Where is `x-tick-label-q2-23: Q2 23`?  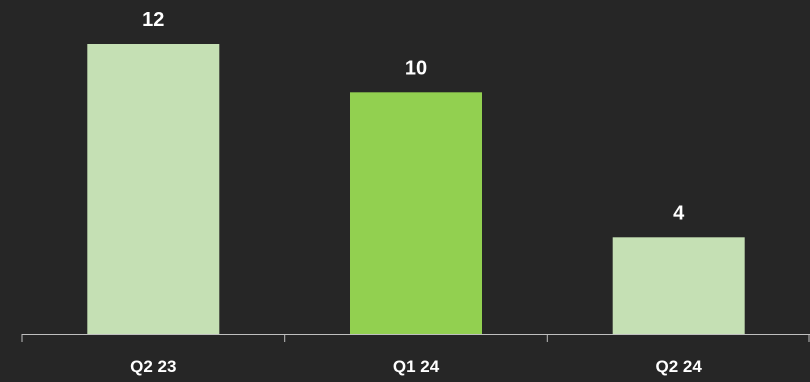 x-tick-label-q2-23: Q2 23 is located at coordinates (153, 366).